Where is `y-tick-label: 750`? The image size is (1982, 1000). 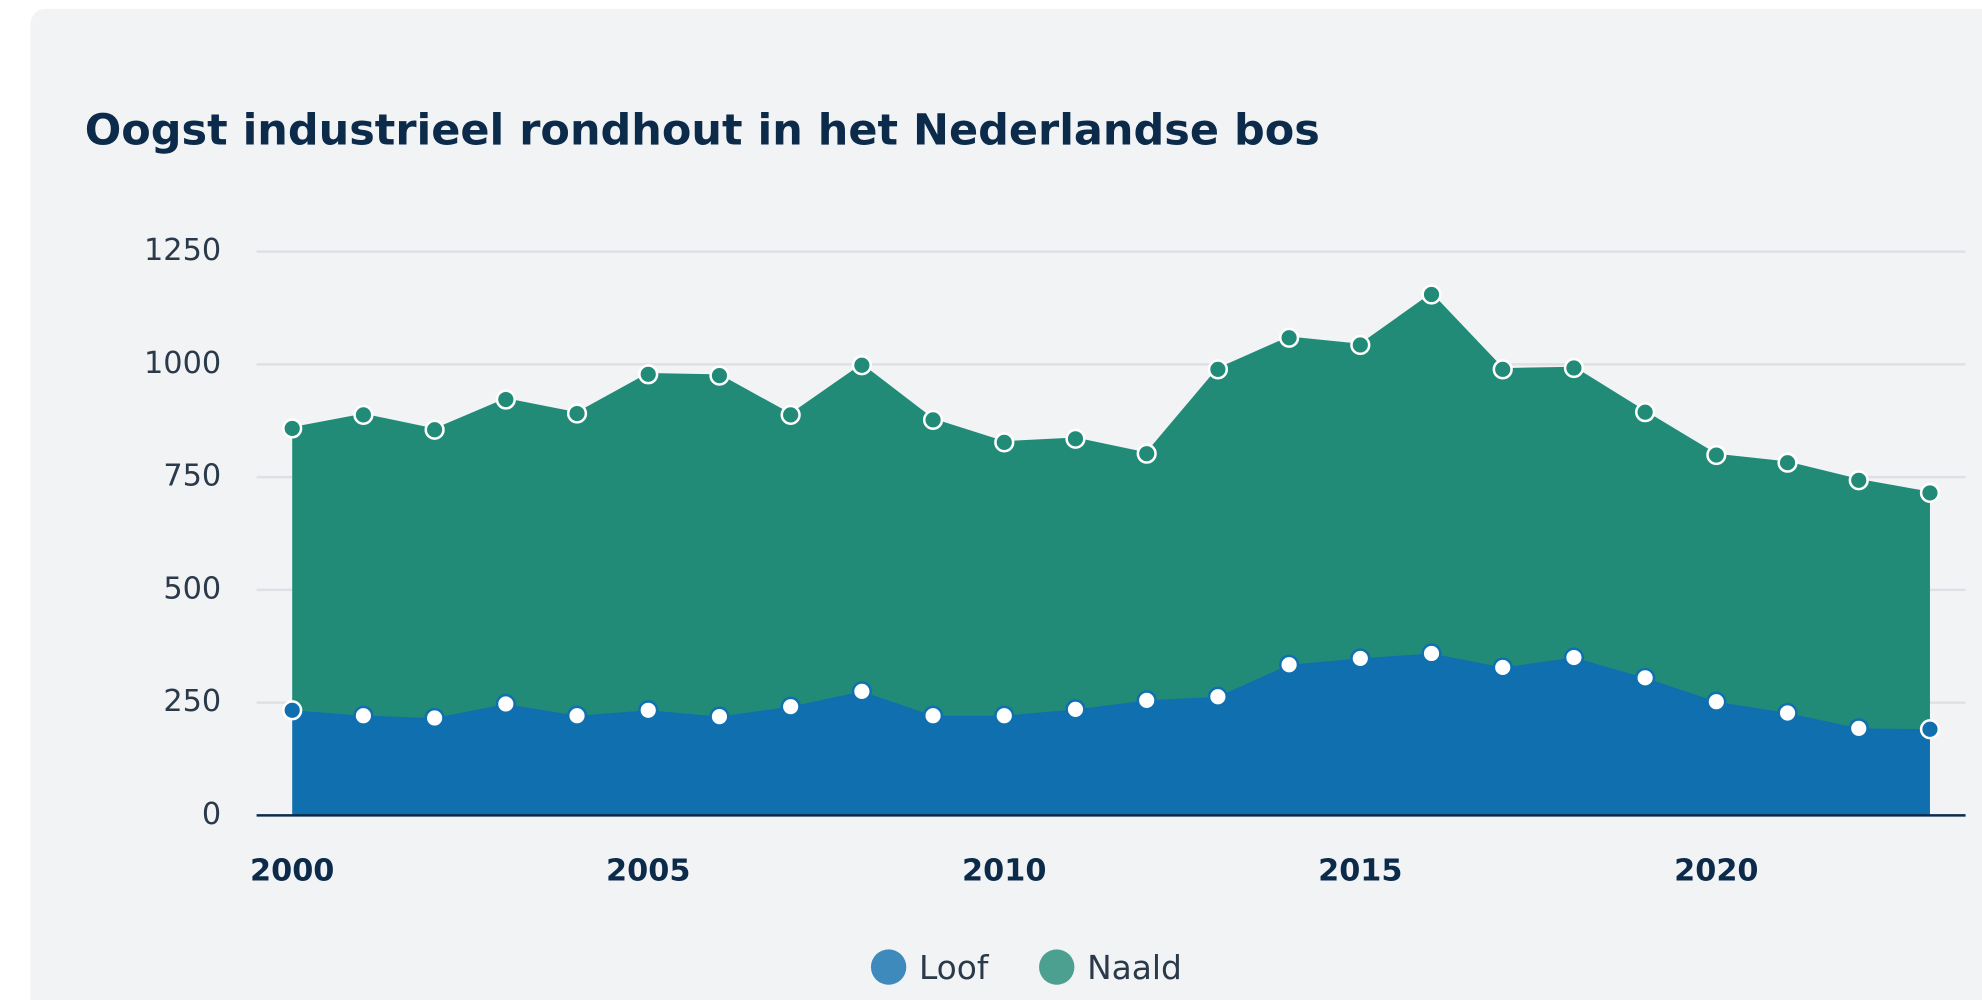
y-tick-label: 750 is located at coordinates (192, 476).